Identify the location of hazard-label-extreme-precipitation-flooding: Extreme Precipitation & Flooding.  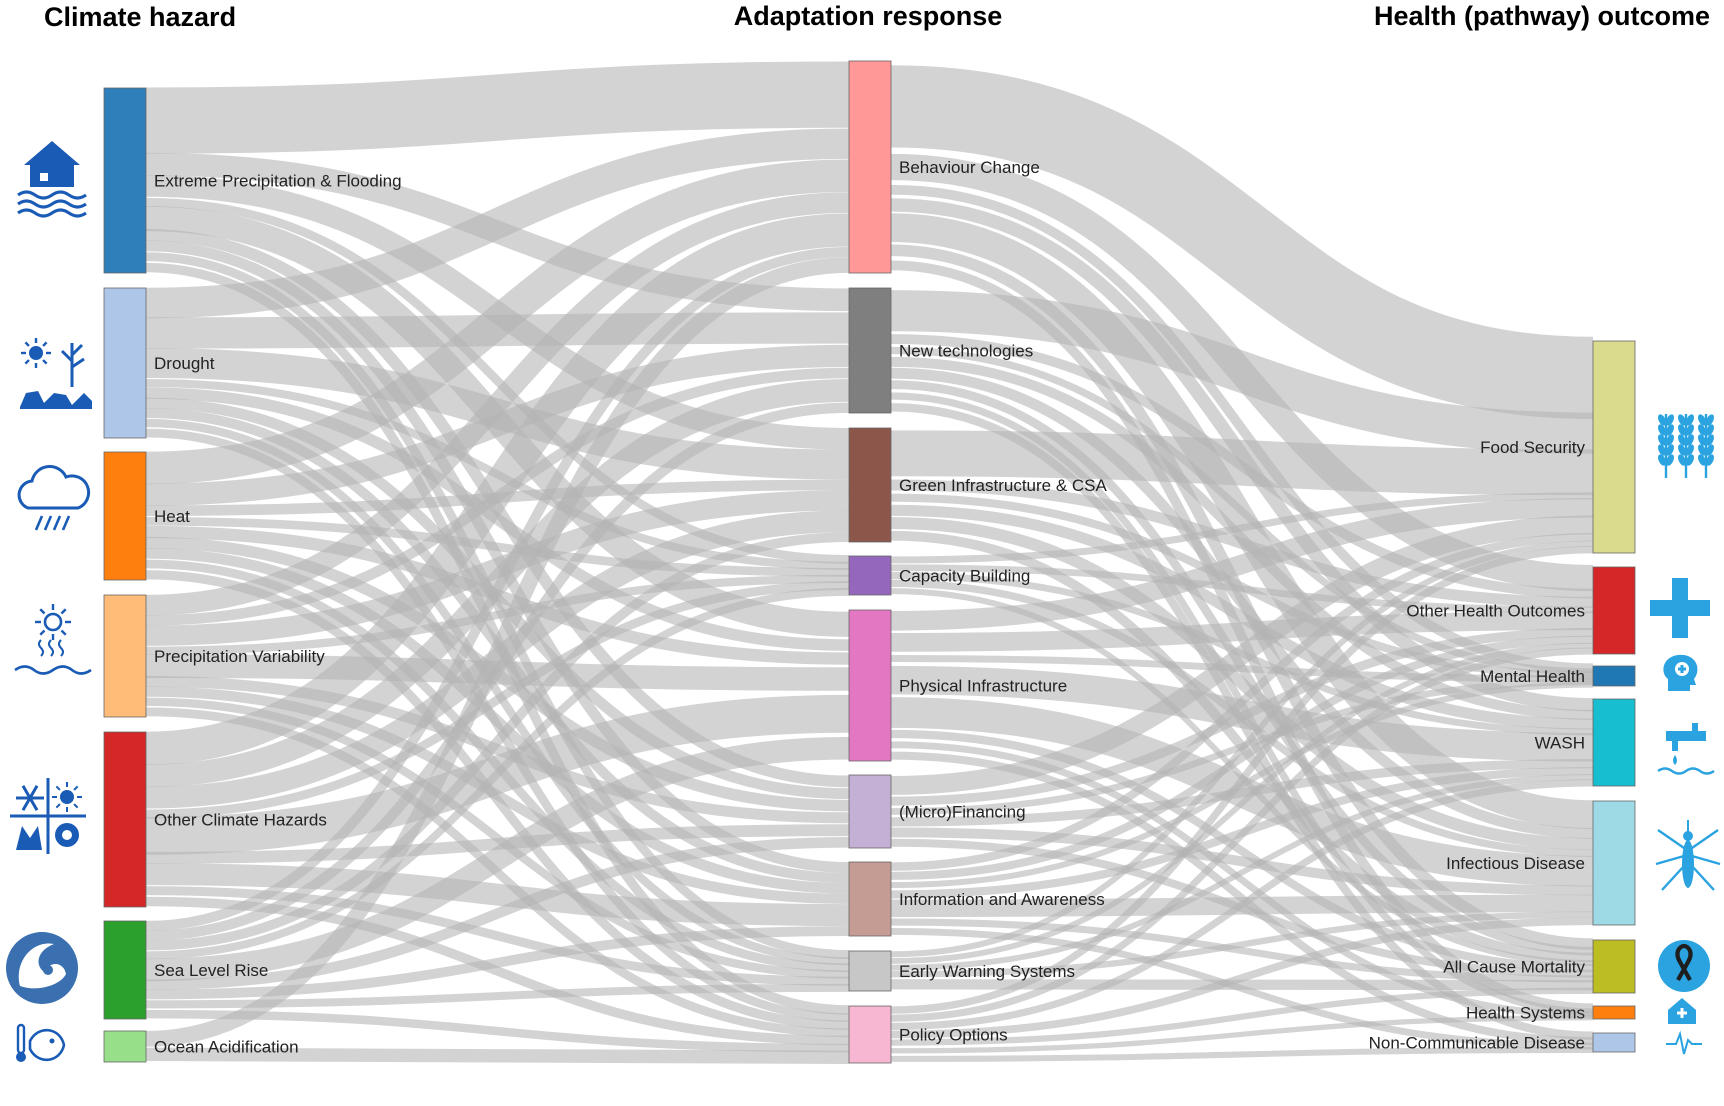
(278, 181).